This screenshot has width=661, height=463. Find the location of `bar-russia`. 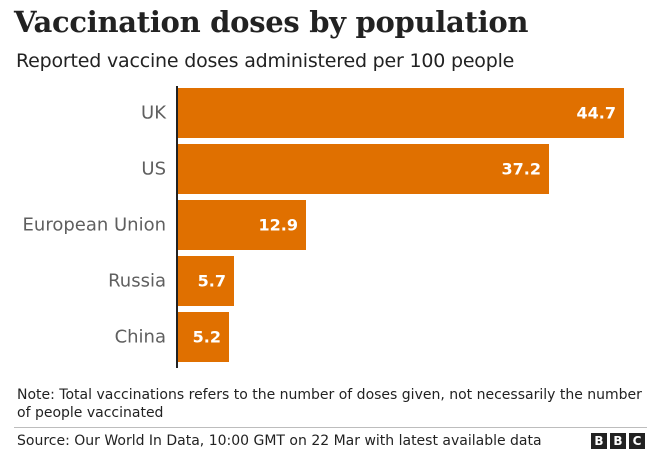

bar-russia is located at coordinates (205, 281).